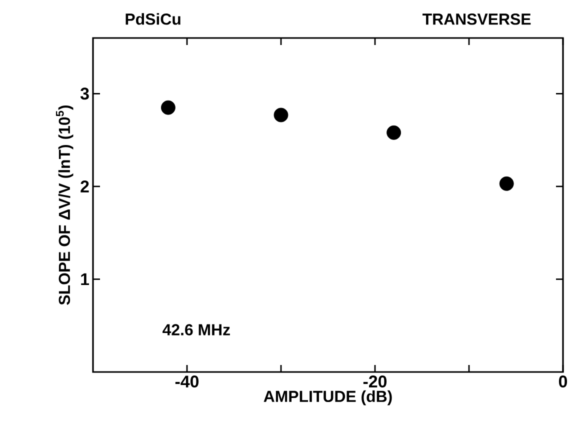  Describe the element at coordinates (65, 205) in the screenshot. I see `y-axis-title: SLOPE OF ΔV/V (lnT) (10$^{5}$)` at that location.